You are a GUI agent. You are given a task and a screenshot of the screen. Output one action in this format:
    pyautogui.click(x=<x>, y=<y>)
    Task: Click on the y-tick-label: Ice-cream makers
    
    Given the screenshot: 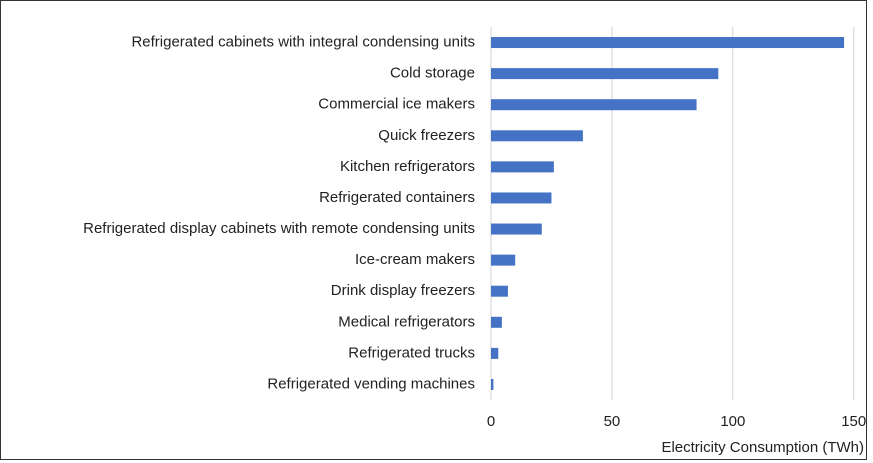 What is the action you would take?
    pyautogui.click(x=415, y=259)
    